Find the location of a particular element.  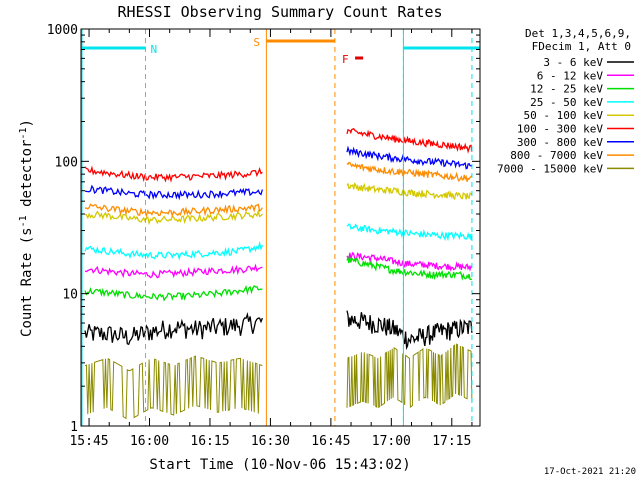

series-line-2-before is located at coordinates (173, 293).